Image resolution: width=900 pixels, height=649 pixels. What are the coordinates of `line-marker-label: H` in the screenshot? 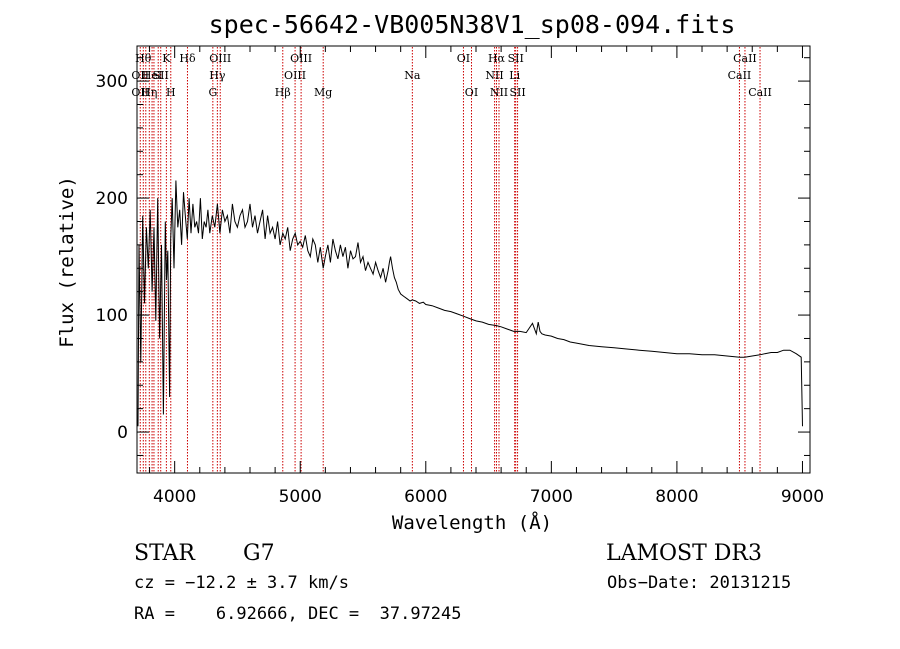 It's located at (171, 92).